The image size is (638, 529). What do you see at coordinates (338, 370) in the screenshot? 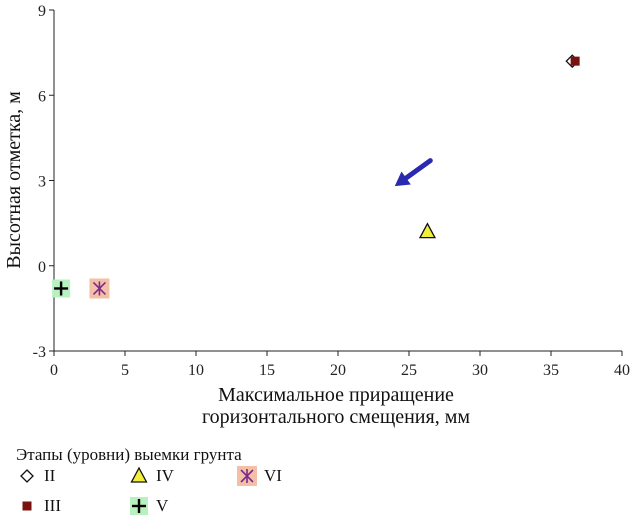
I see `x-tick-label: 20` at bounding box center [338, 370].